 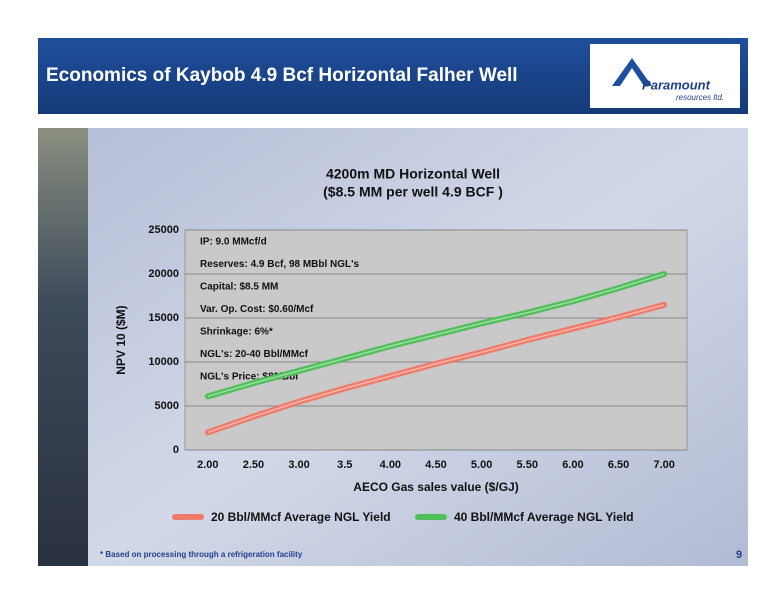 I want to click on y-axis-label: NPV 10 ($M), so click(x=121, y=339).